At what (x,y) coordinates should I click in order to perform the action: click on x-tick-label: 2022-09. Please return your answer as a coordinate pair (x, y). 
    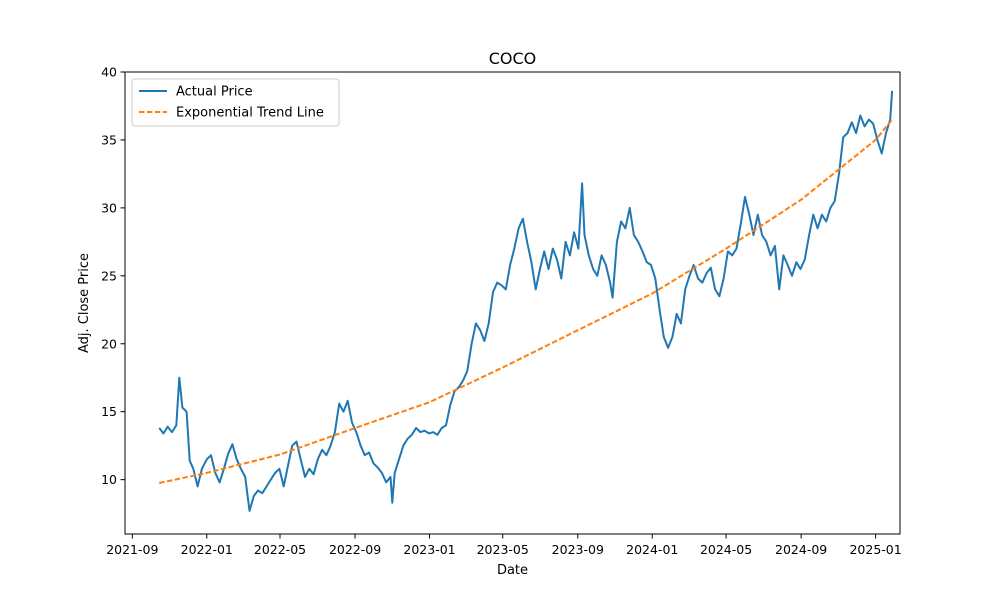
    Looking at the image, I should click on (355, 549).